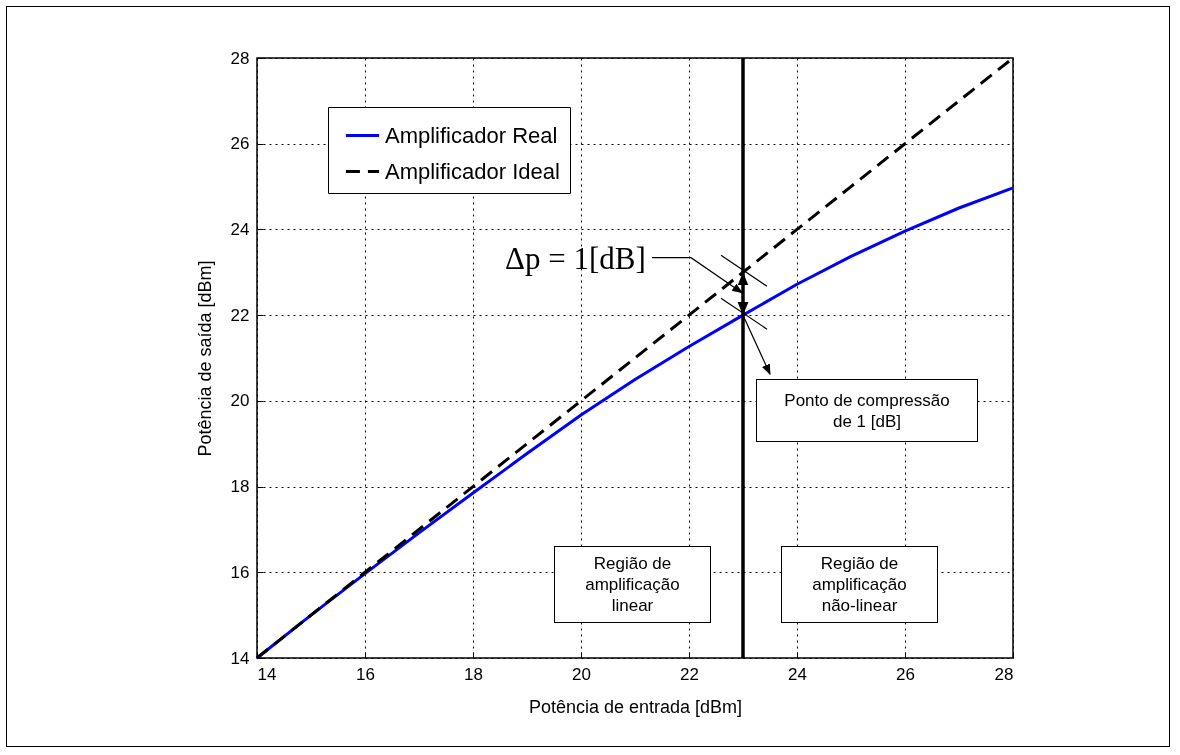  What do you see at coordinates (240, 58) in the screenshot?
I see `y-tick-label: 28` at bounding box center [240, 58].